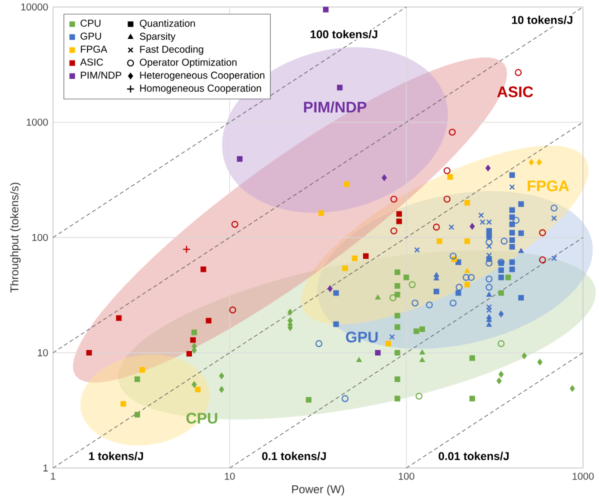 This screenshot has width=599, height=500. Describe the element at coordinates (473, 456) in the screenshot. I see `series-label: 0.01 tokens/J` at that location.